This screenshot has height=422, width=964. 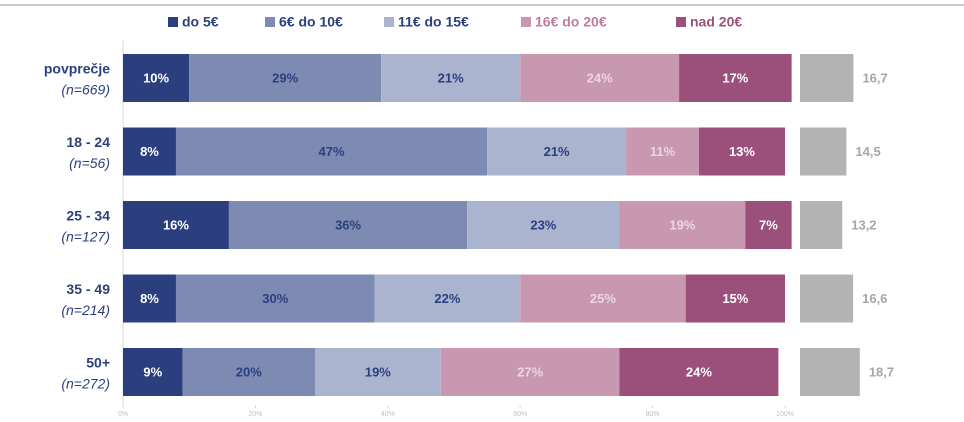 I want to click on value-label: 16%, so click(x=176, y=224).